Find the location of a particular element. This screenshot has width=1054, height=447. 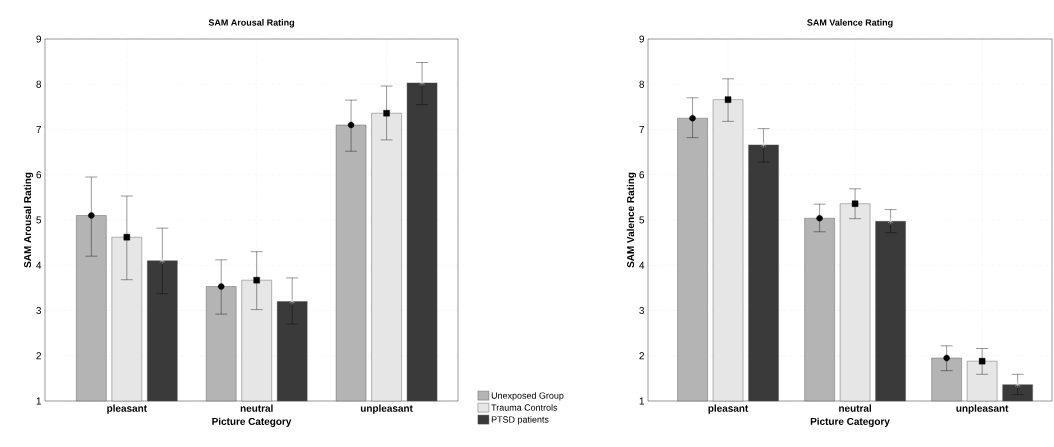

y-axis-title: SAM Arousal Rating is located at coordinates (28, 220).